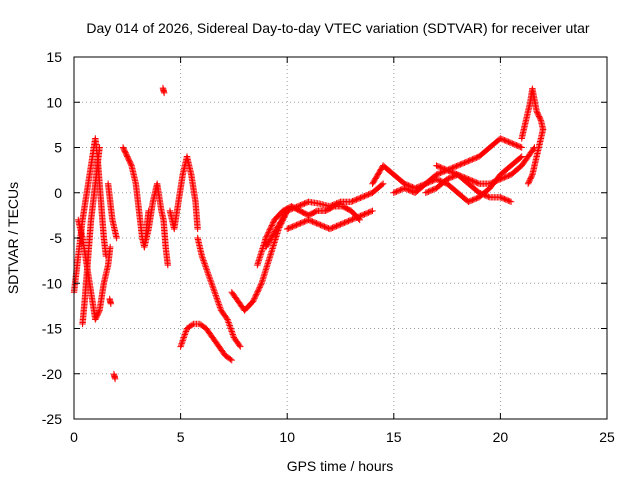 The width and height of the screenshot is (640, 480). Describe the element at coordinates (181, 437) in the screenshot. I see `x-tick-label: 5` at that location.